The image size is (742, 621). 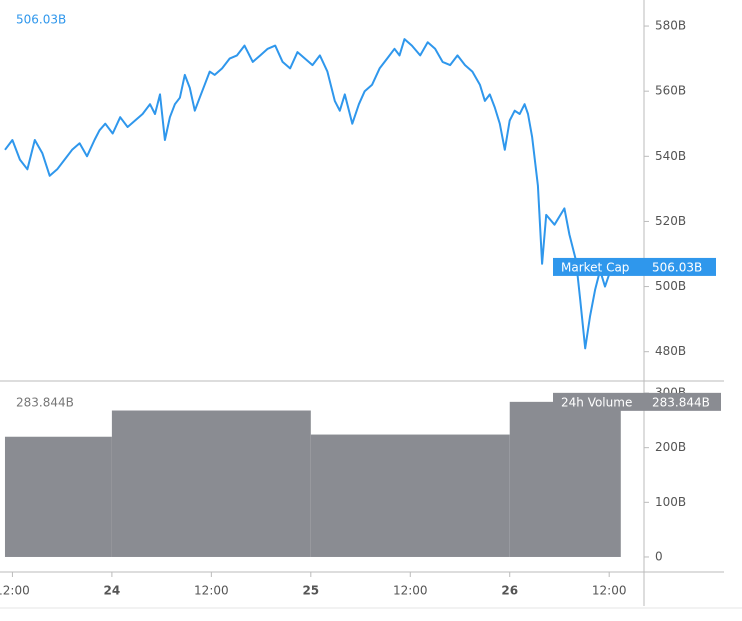 What do you see at coordinates (509, 591) in the screenshot?
I see `x-tick-label: 26` at bounding box center [509, 591].